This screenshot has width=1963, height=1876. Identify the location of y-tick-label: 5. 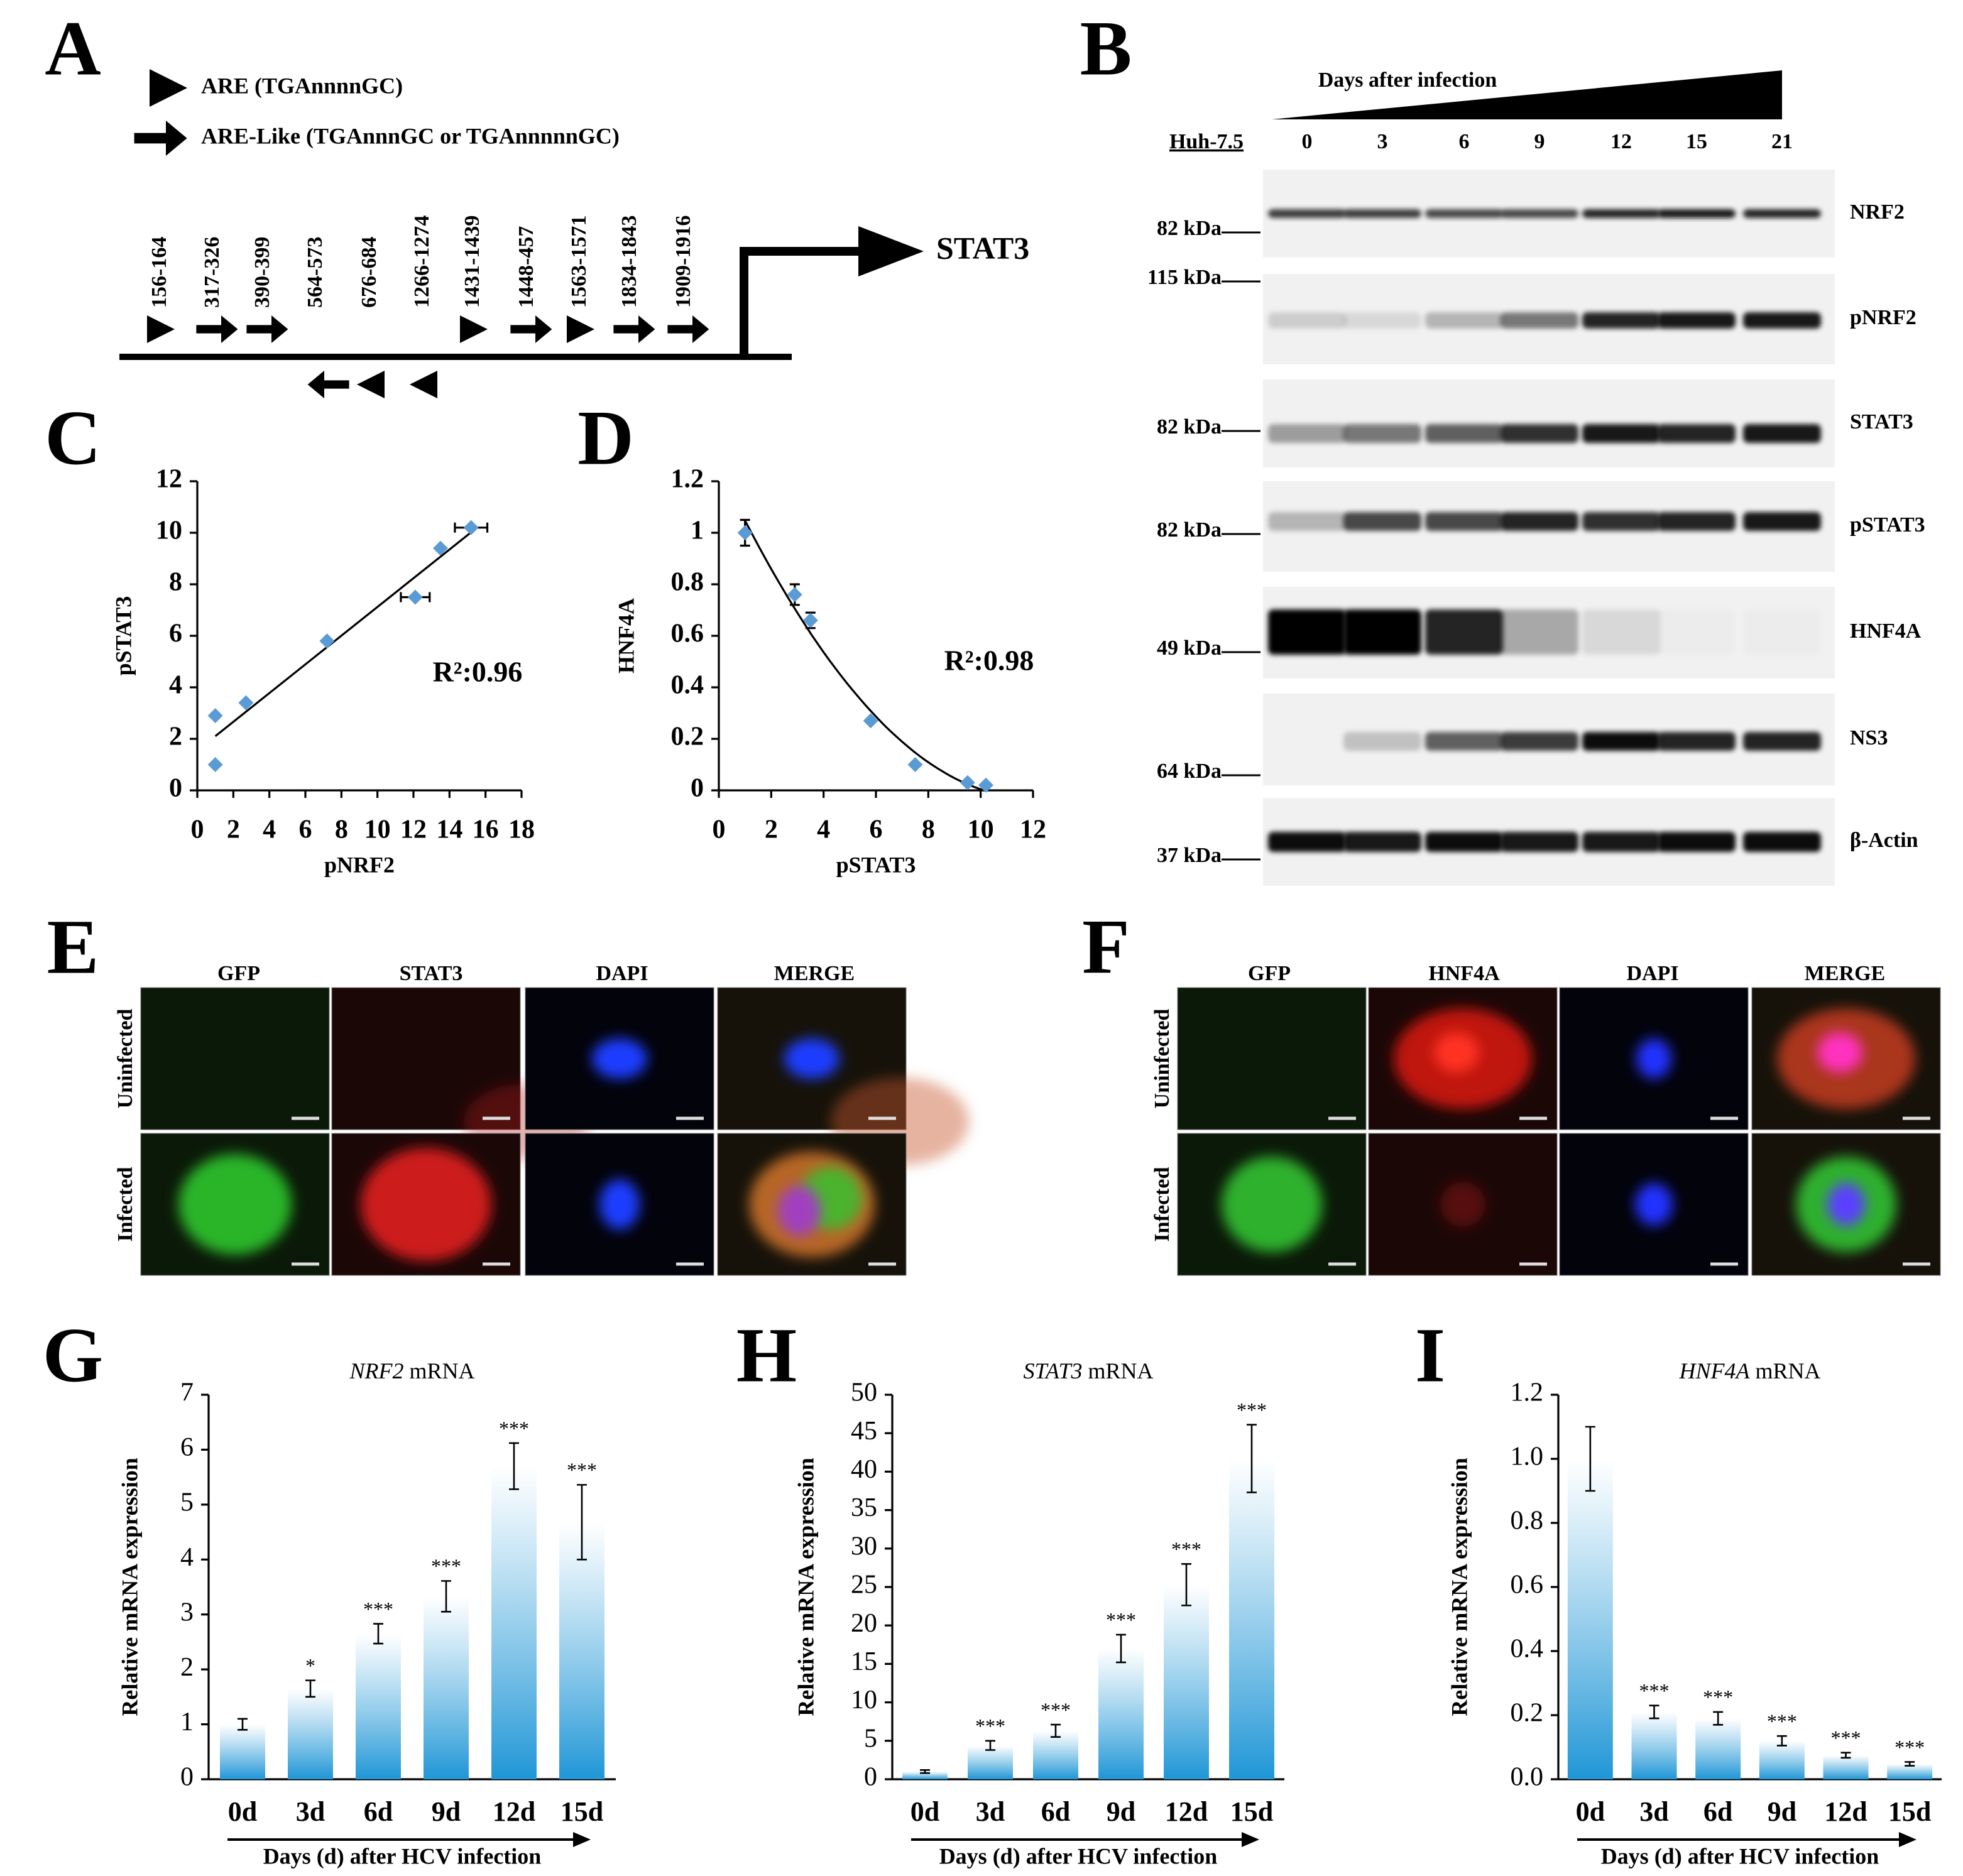
(187, 1503).